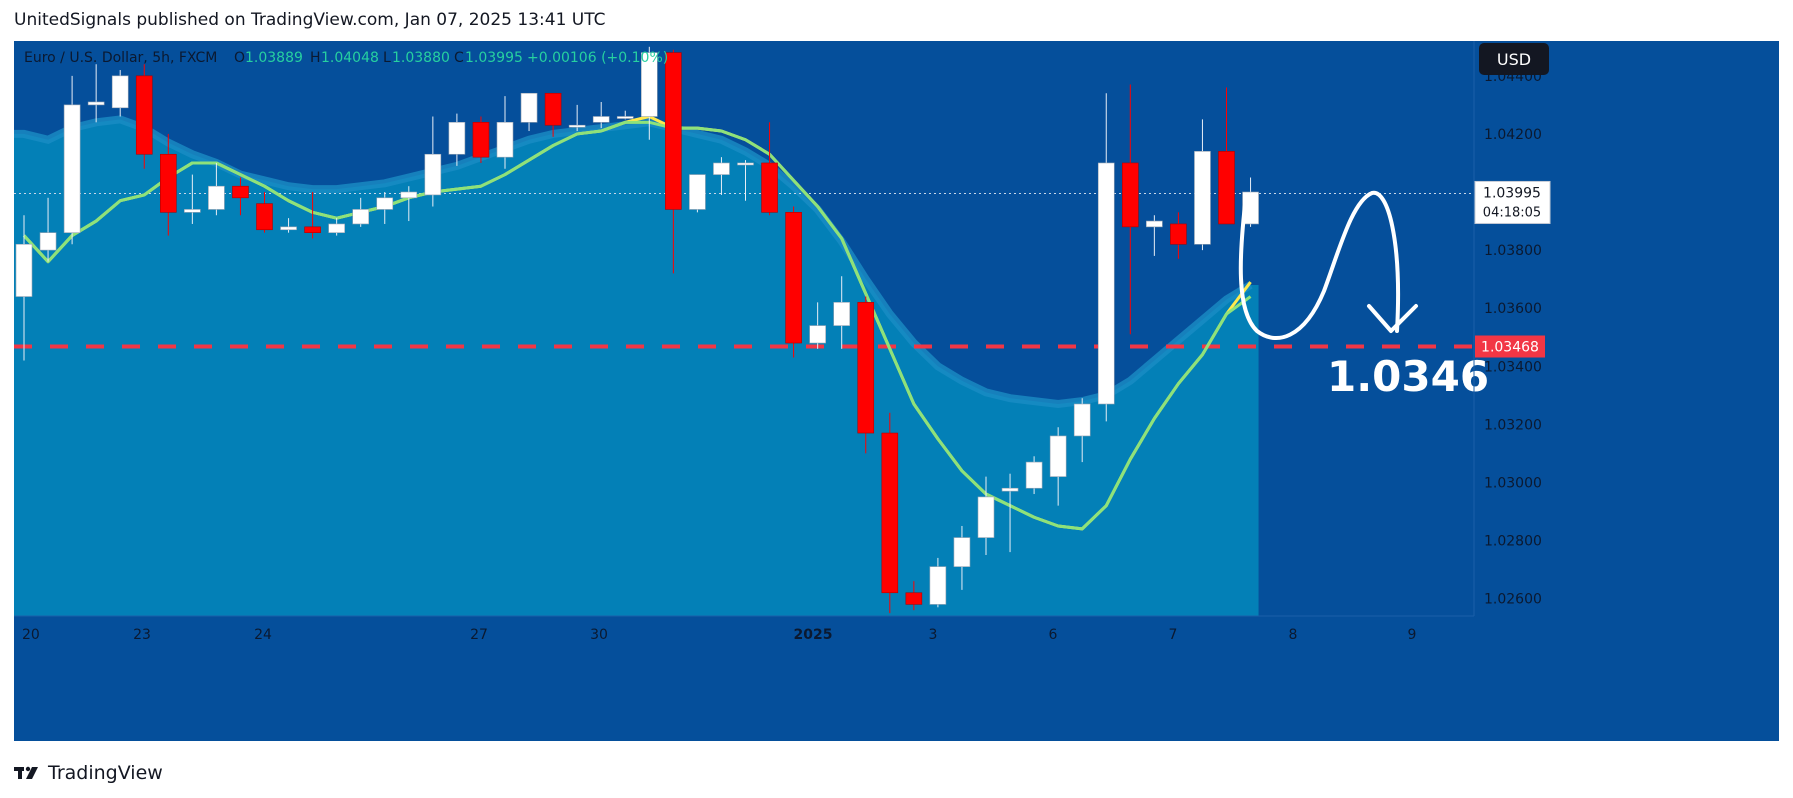  I want to click on open-label: O, so click(239, 58).